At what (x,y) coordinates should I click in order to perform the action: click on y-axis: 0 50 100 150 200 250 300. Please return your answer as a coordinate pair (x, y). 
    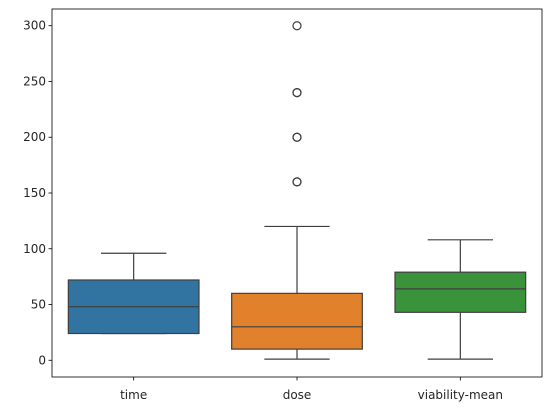
    Looking at the image, I should click on (37, 193).